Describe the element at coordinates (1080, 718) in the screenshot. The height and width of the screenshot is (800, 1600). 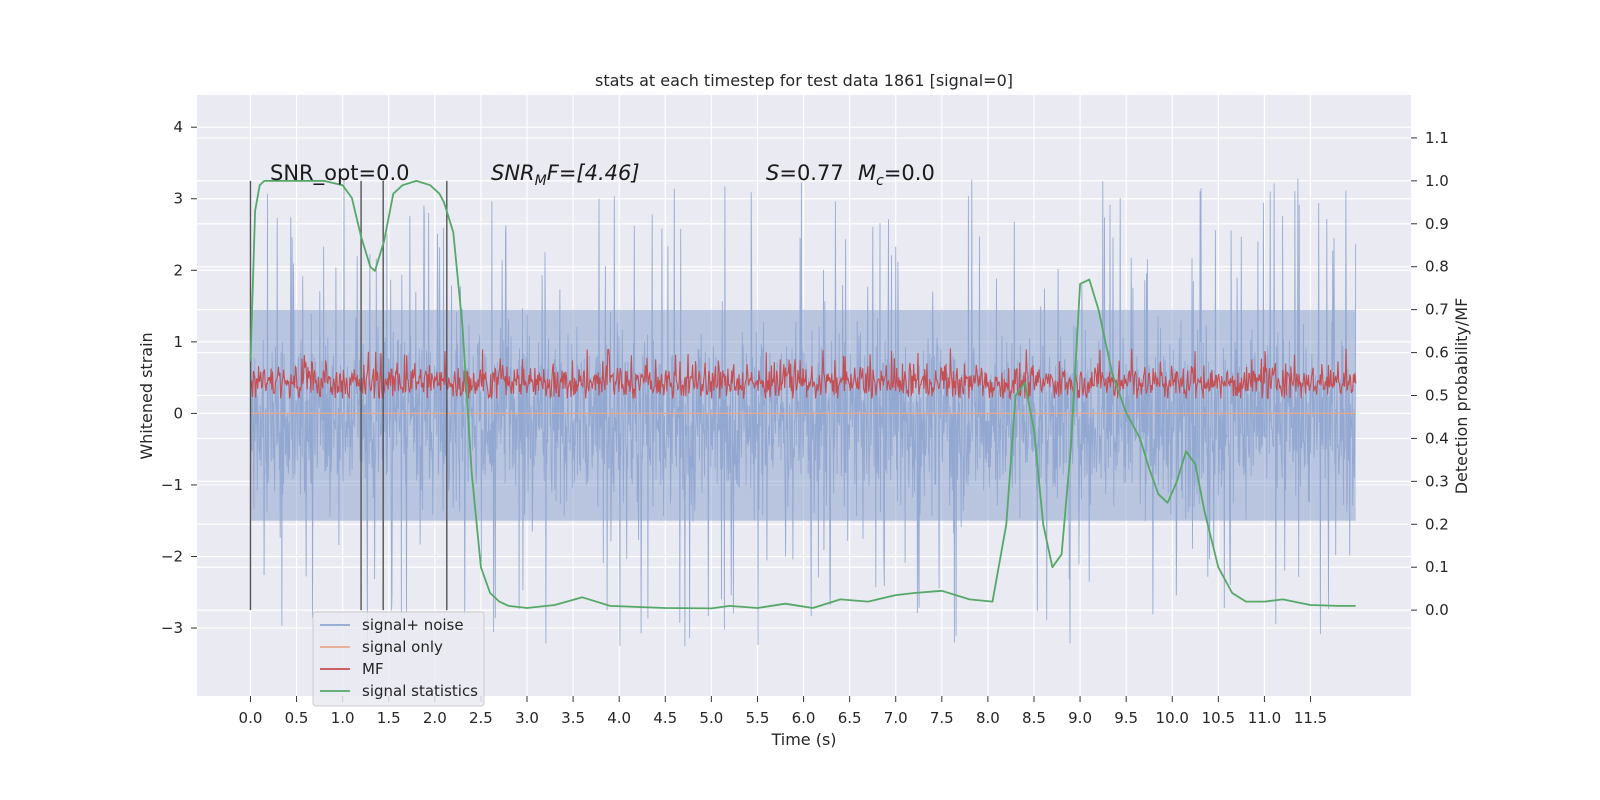
I see `x-tick-label: 9.0` at that location.